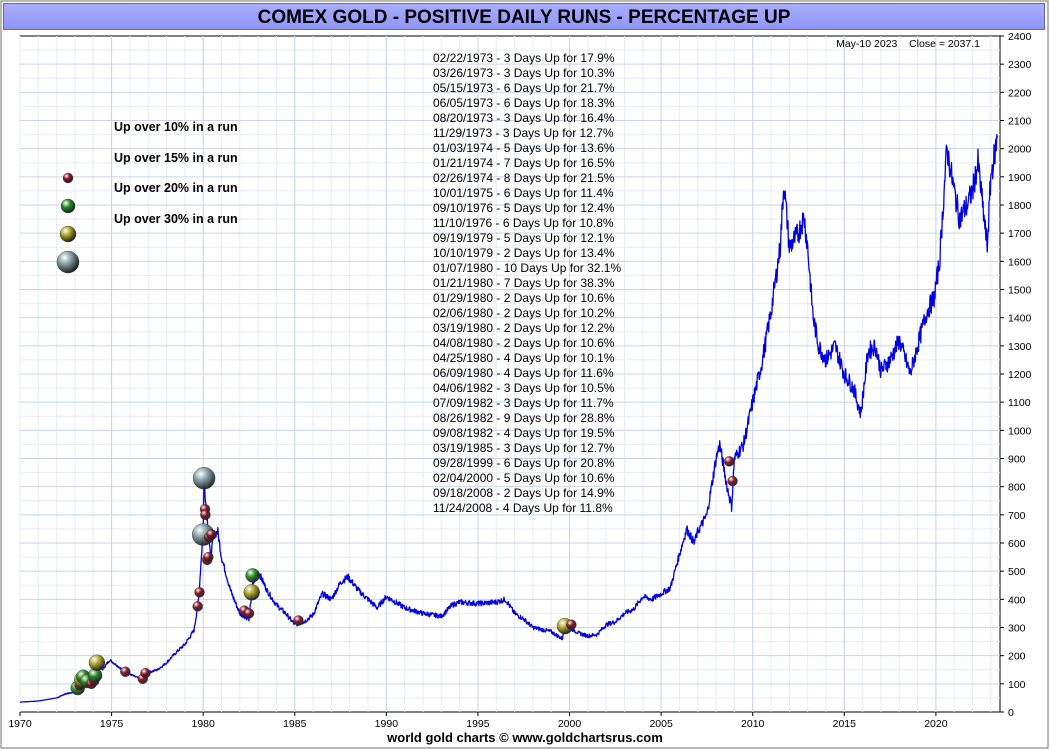 The image size is (1050, 750). What do you see at coordinates (524, 493) in the screenshot?
I see `run-entry: 09/18/2008 - 2 Days Up for 14.9%` at bounding box center [524, 493].